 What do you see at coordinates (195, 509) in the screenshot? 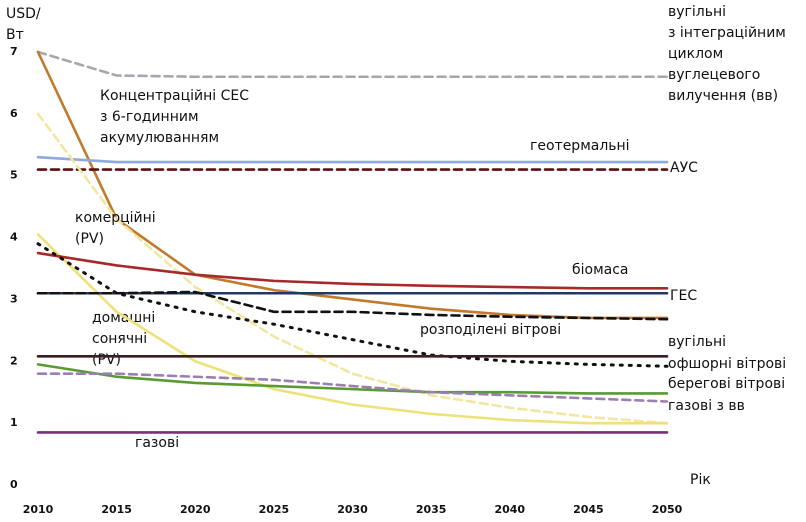
I see `x-tick-label: 2020` at bounding box center [195, 509].